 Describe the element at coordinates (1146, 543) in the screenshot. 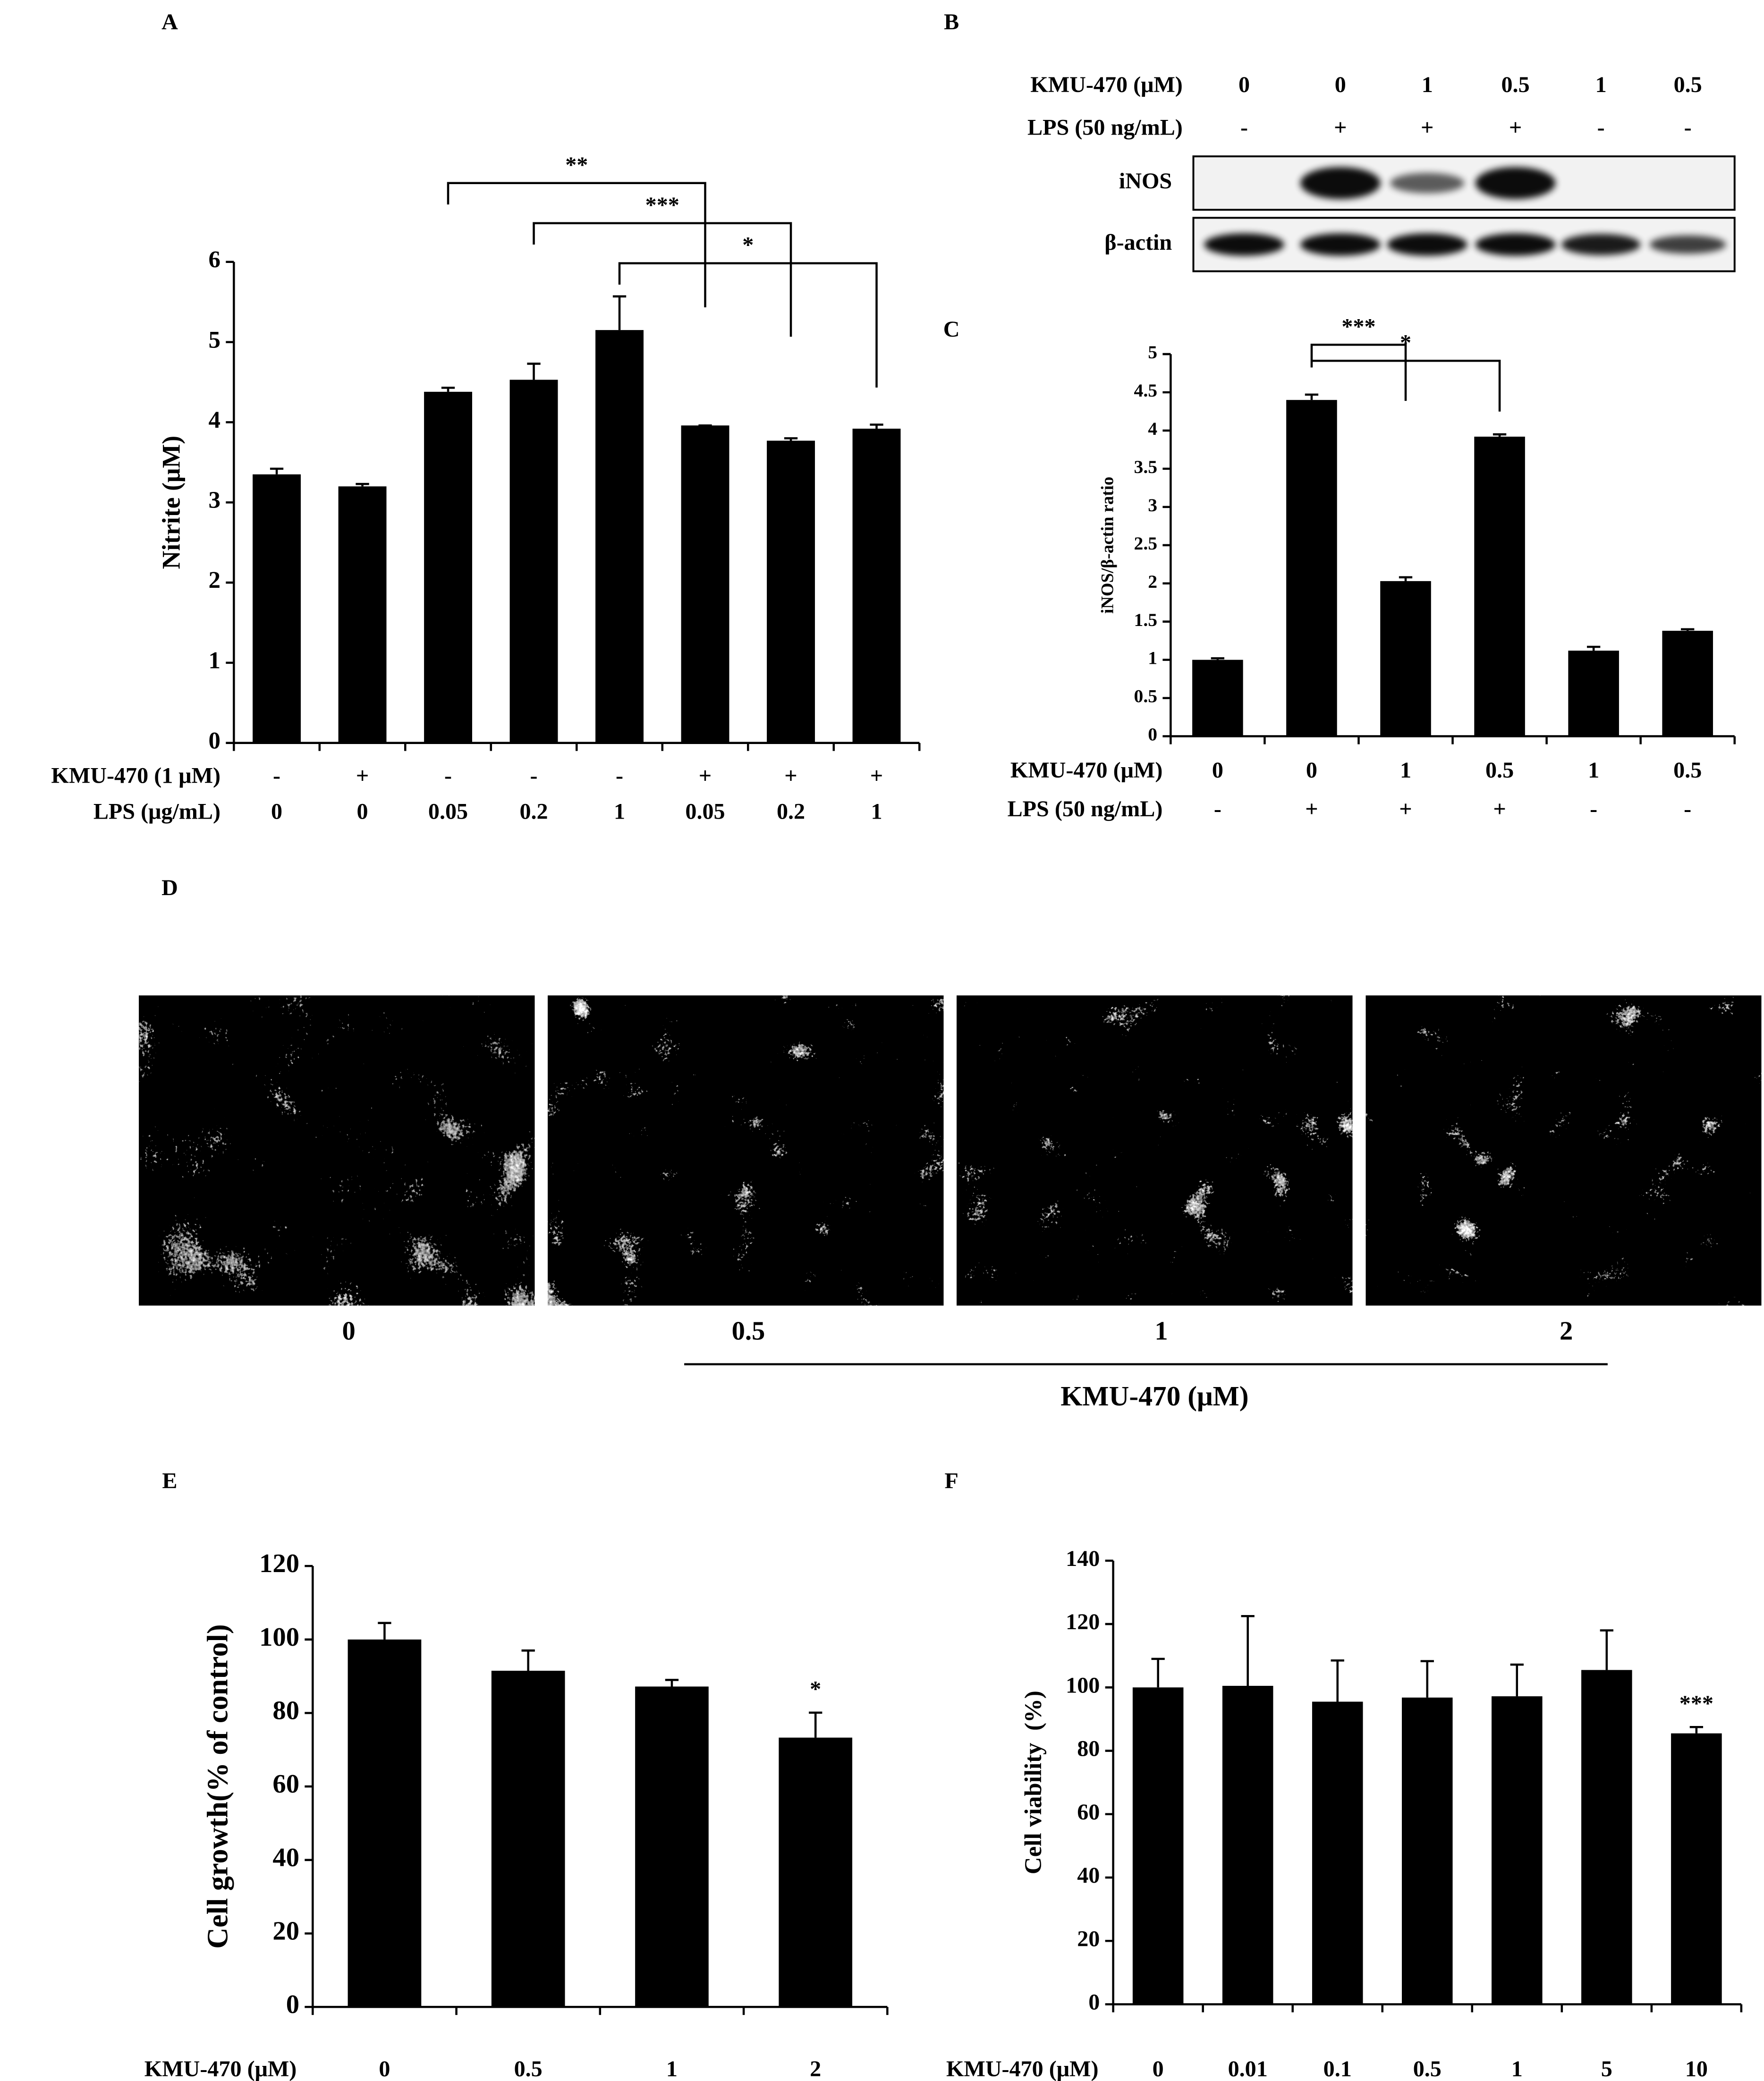

I see `y-tick-label: 2.5` at that location.